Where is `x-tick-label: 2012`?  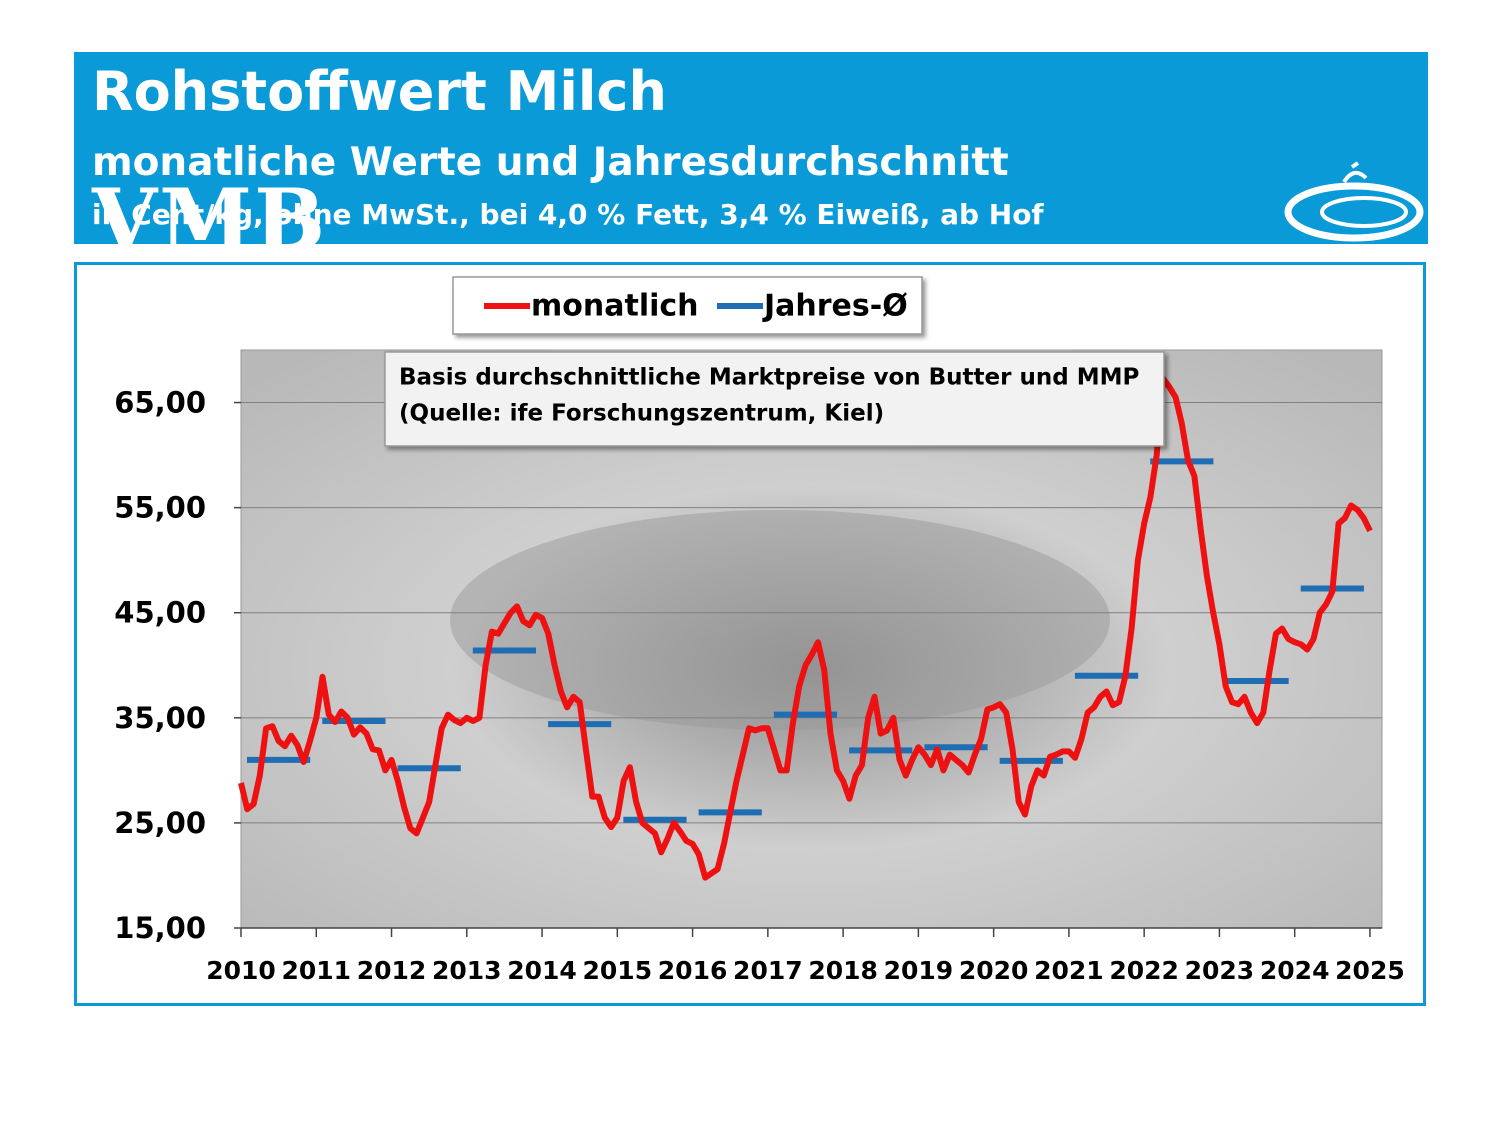
x-tick-label: 2012 is located at coordinates (392, 970).